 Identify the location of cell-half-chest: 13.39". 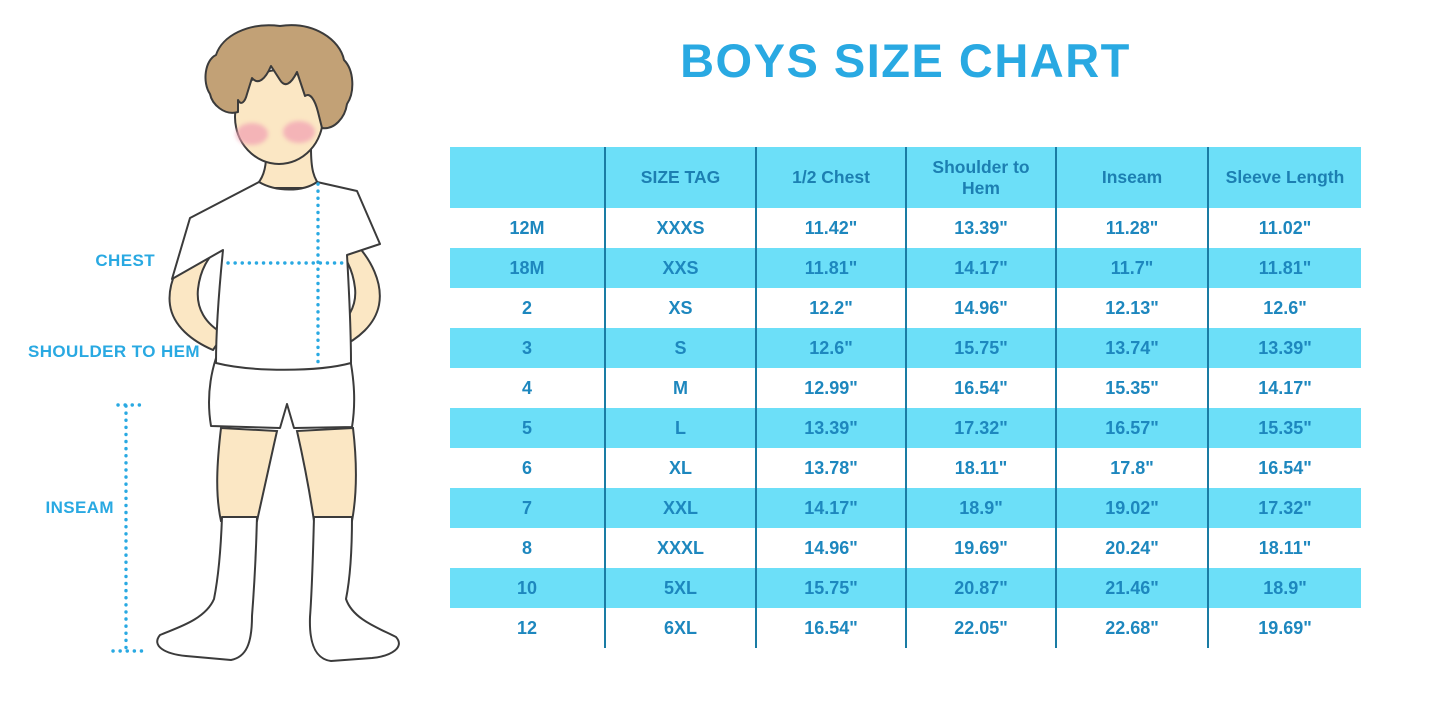
(830, 428).